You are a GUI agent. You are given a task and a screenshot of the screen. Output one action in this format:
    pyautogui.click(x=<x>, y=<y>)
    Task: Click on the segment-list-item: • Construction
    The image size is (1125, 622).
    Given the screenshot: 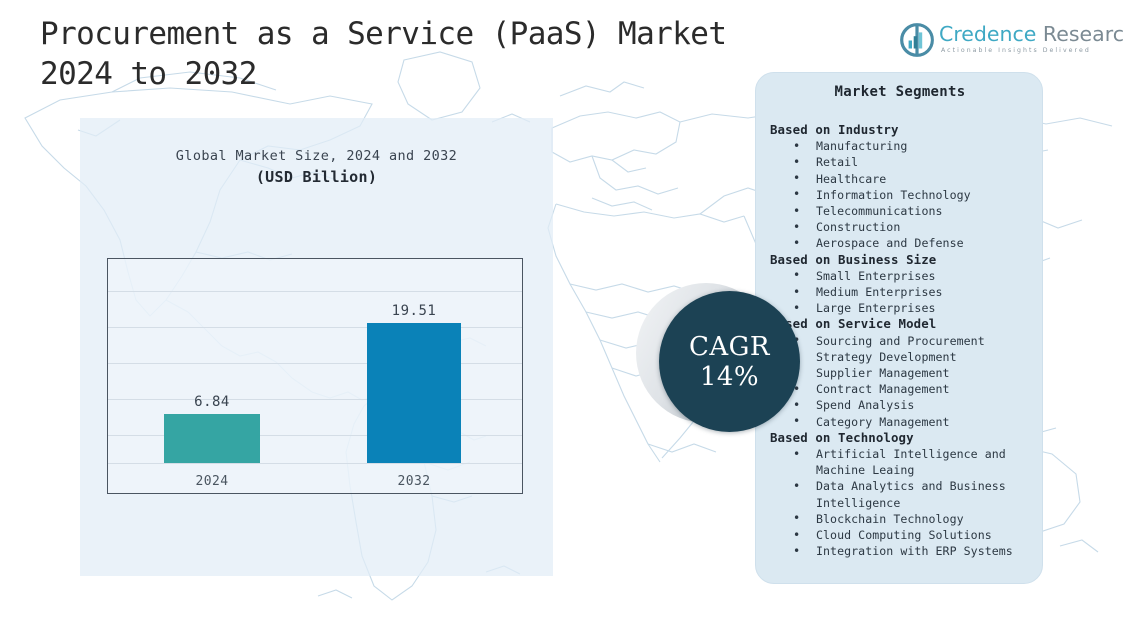 What is the action you would take?
    pyautogui.click(x=900, y=227)
    